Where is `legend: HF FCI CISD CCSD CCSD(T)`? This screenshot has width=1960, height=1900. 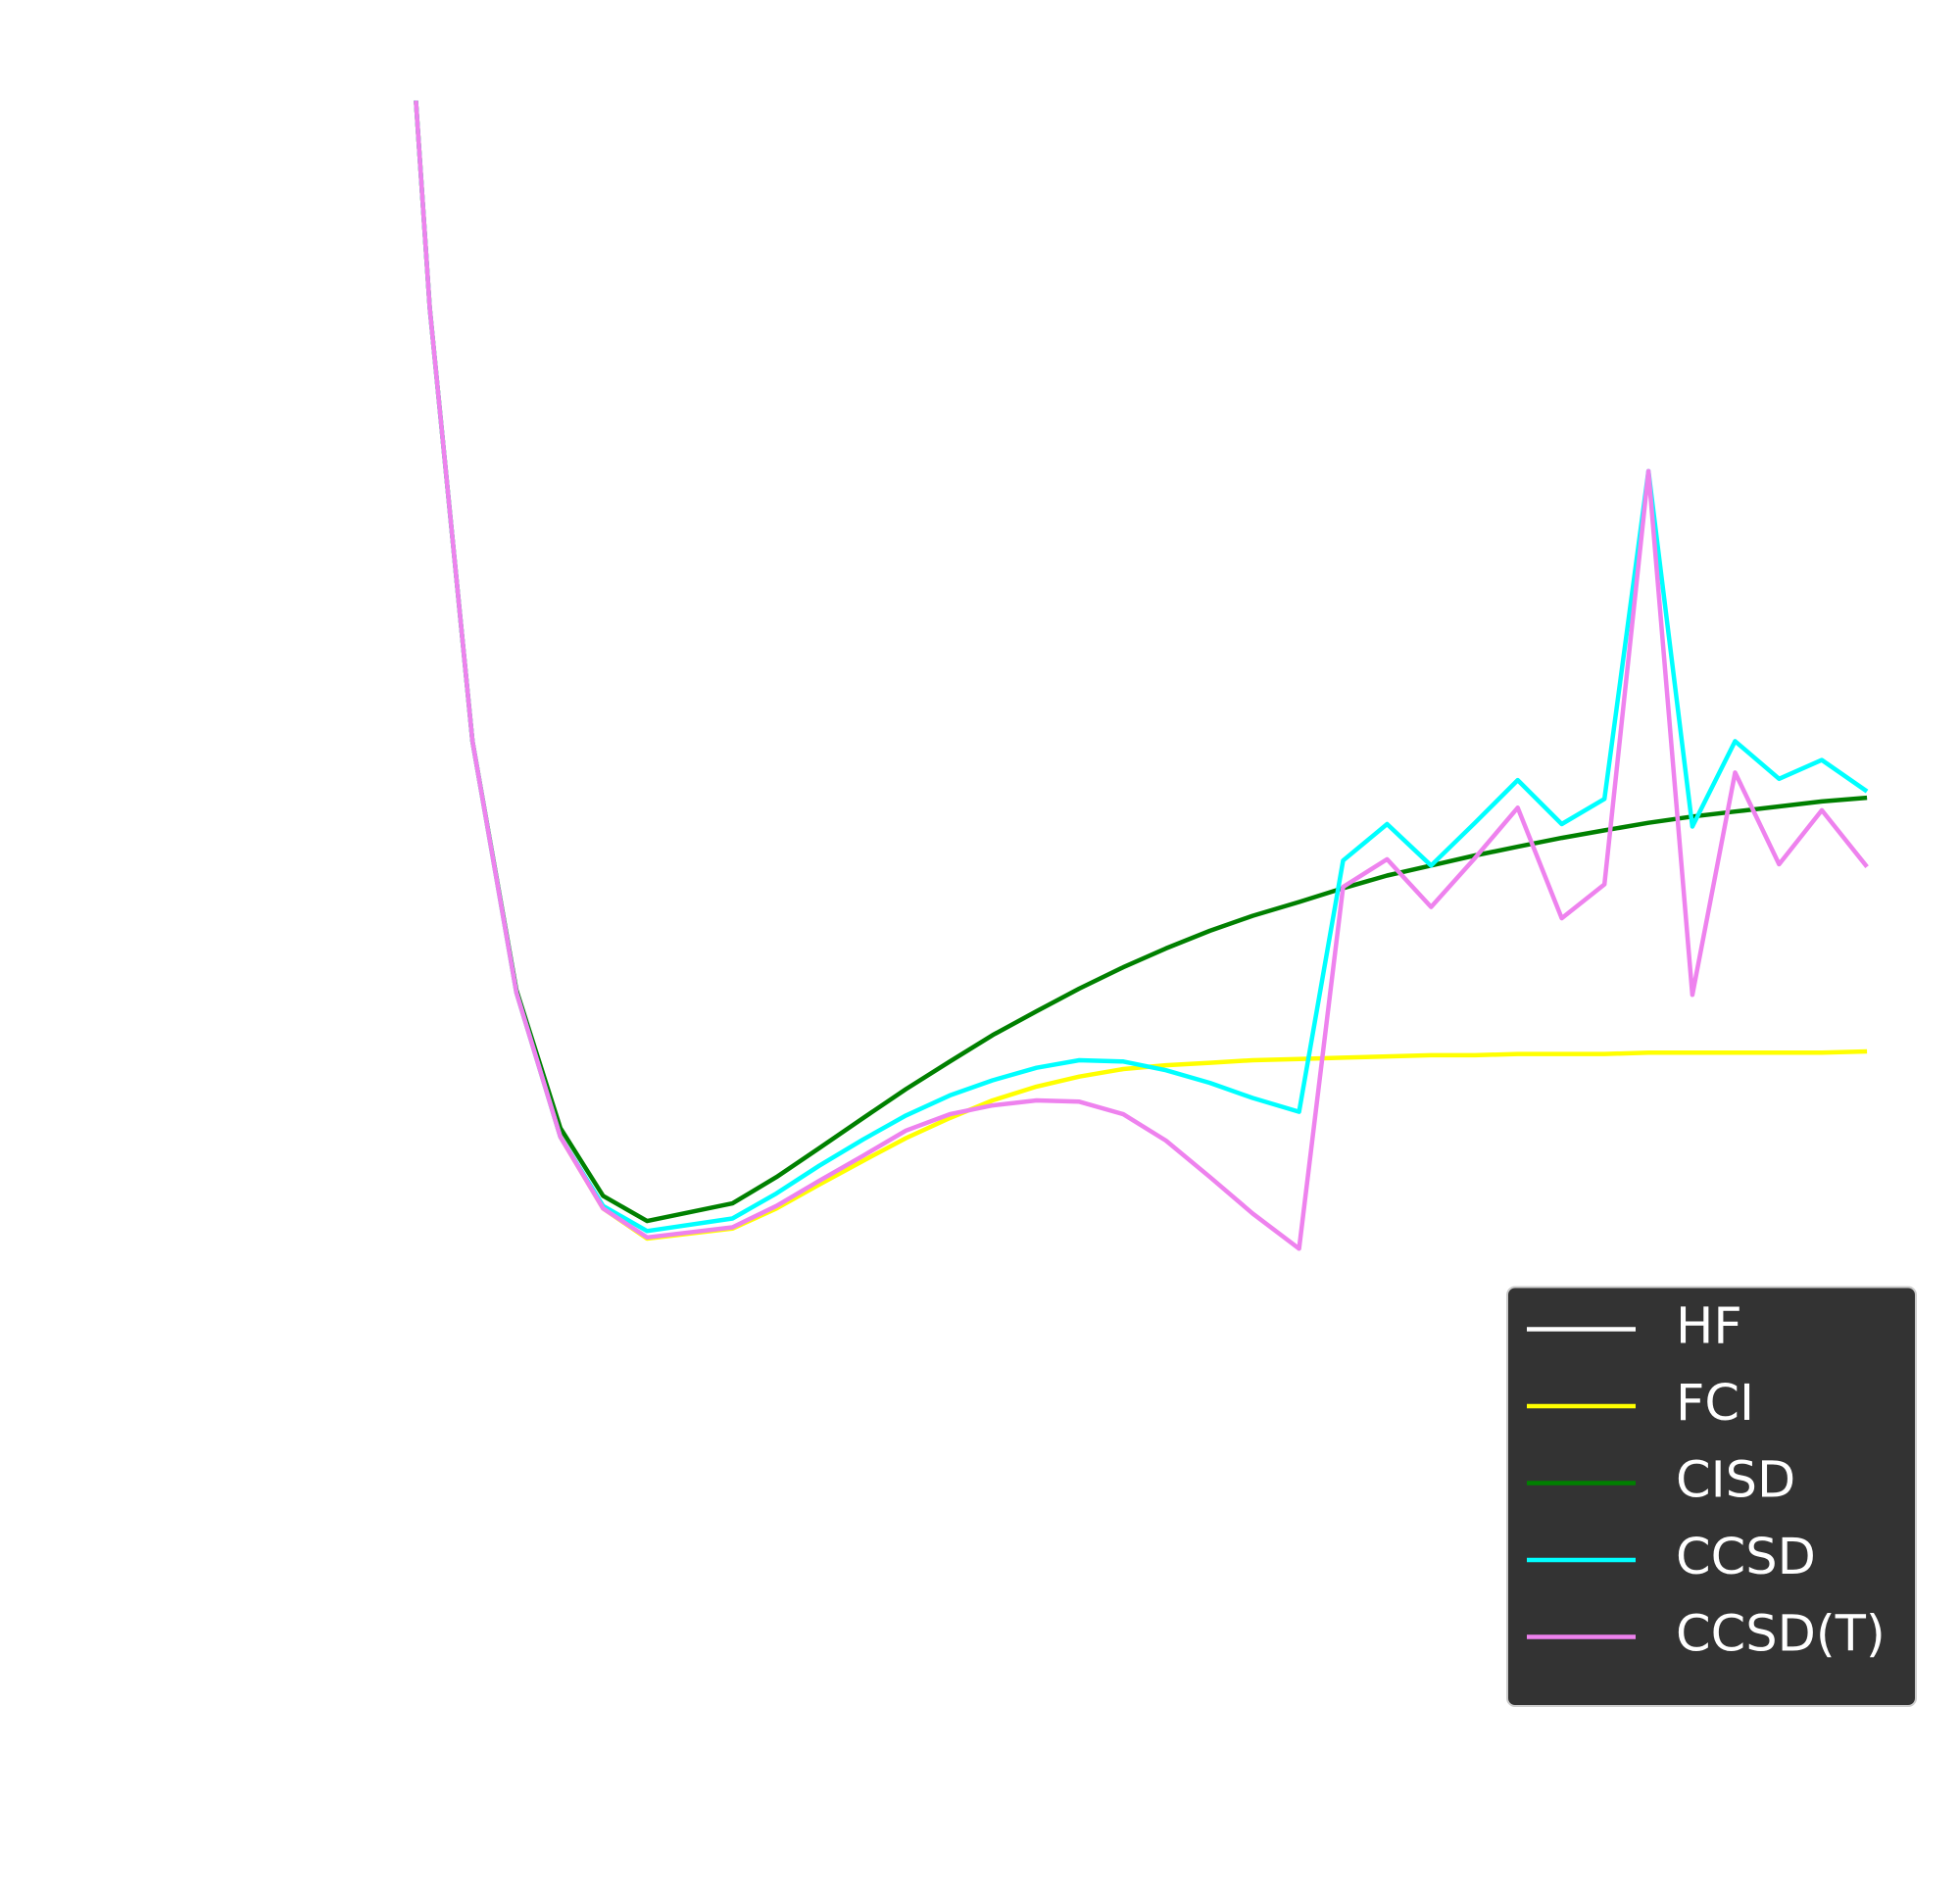 legend: HF FCI CISD CCSD CCSD(T) is located at coordinates (1711, 1497).